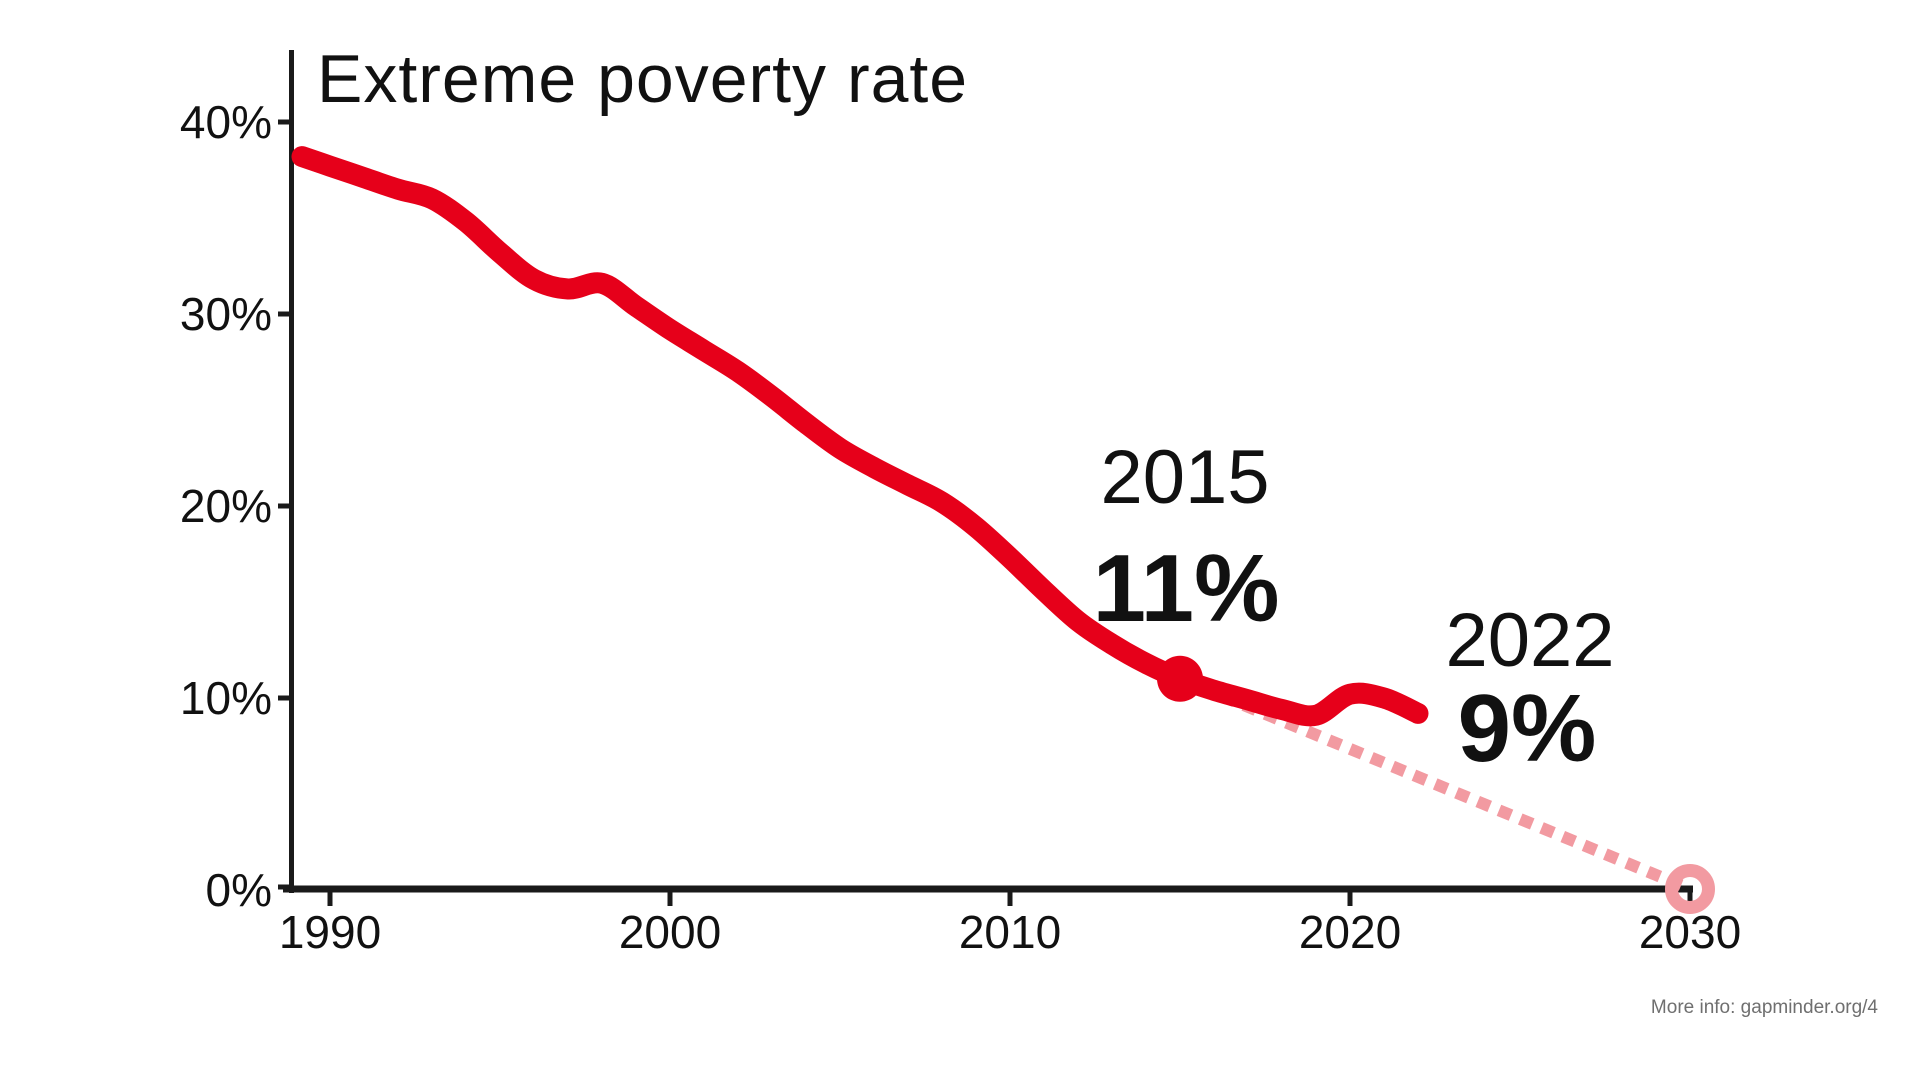 Image resolution: width=1920 pixels, height=1080 pixels. What do you see at coordinates (285, 504) in the screenshot?
I see `y-tick-marks` at bounding box center [285, 504].